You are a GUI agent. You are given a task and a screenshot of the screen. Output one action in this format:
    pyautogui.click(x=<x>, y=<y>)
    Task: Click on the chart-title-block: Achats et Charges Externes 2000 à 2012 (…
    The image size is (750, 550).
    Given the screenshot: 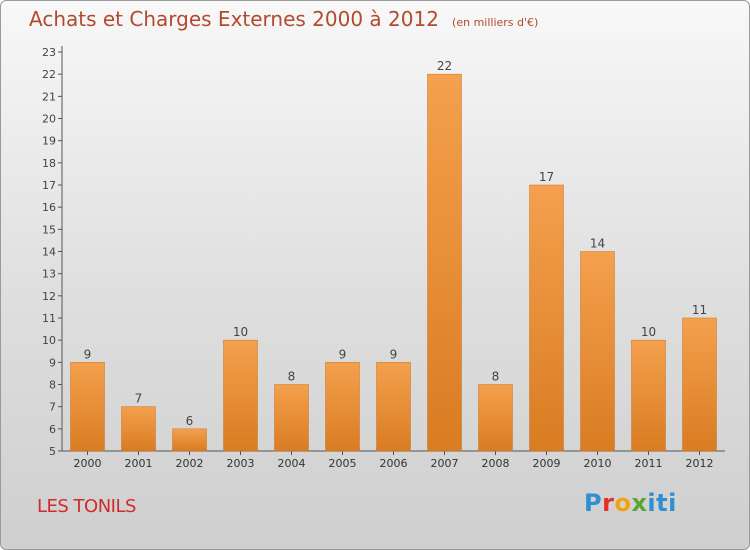 What is the action you would take?
    pyautogui.click(x=283, y=19)
    